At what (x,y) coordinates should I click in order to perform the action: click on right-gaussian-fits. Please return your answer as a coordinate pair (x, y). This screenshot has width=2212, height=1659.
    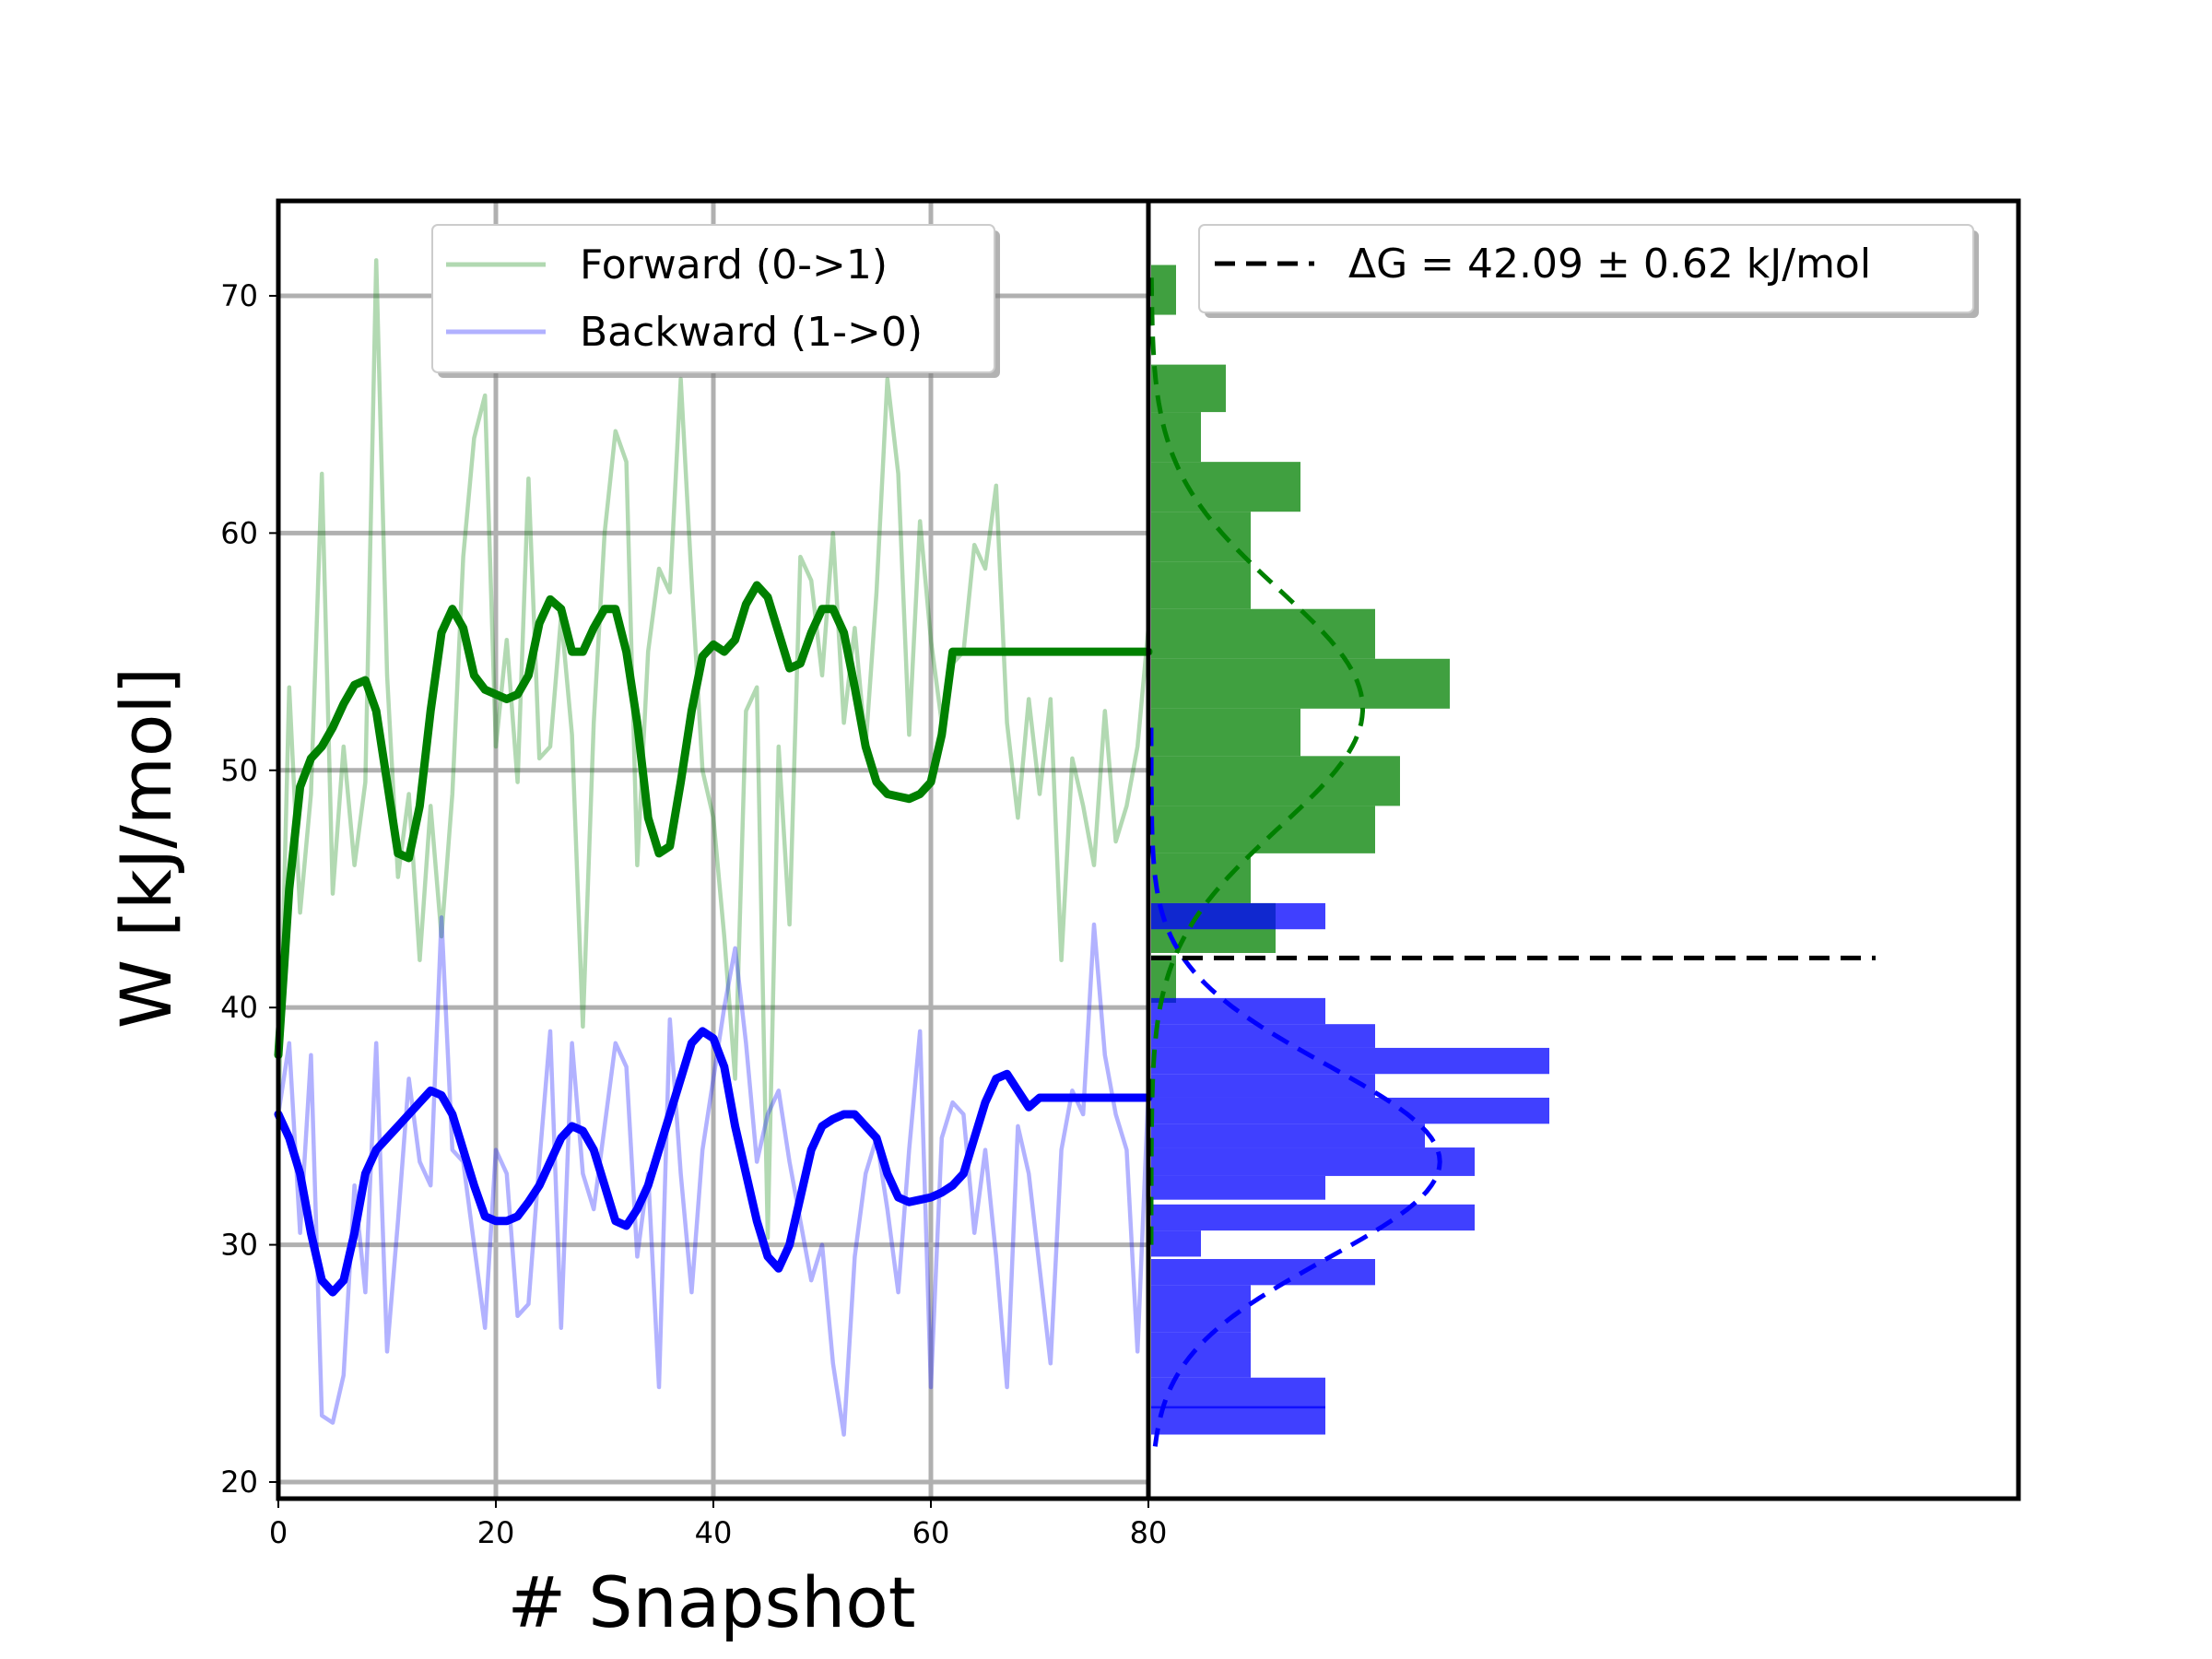
    Looking at the image, I should click on (1295, 859).